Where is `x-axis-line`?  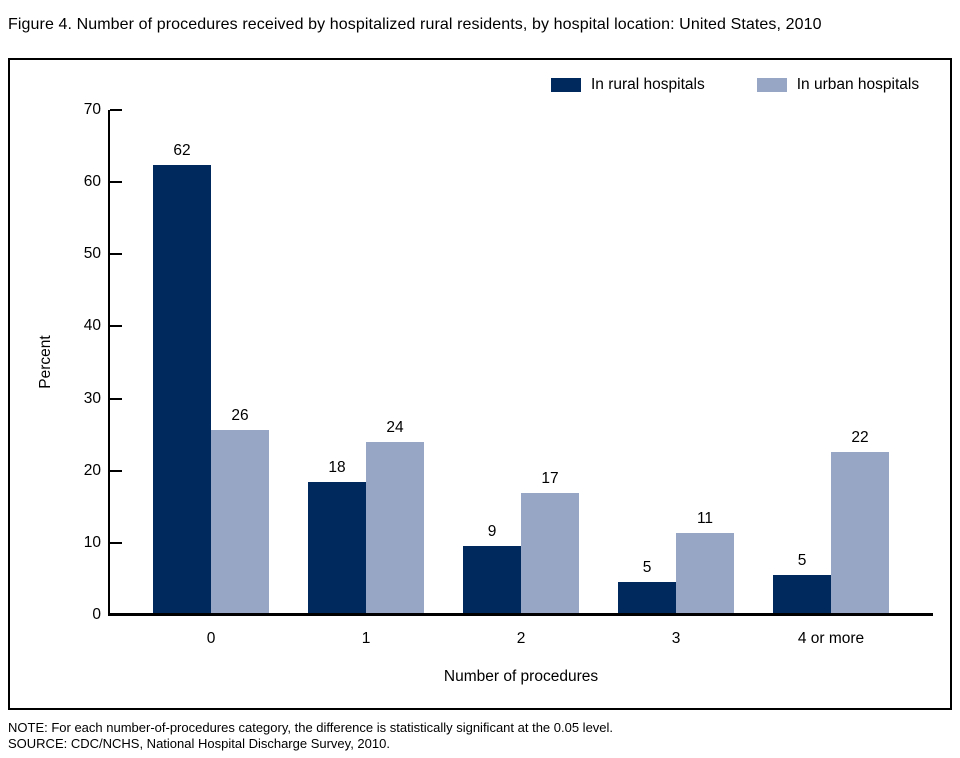
x-axis-line is located at coordinates (520, 614).